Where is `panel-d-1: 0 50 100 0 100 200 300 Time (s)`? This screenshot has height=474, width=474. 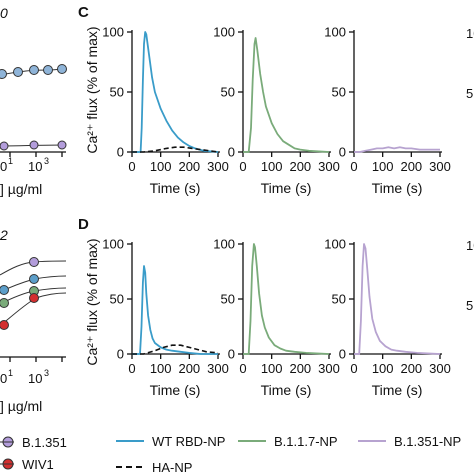 panel-d-1: 0 50 100 0 100 200 300 Time (s) is located at coordinates (165, 318).